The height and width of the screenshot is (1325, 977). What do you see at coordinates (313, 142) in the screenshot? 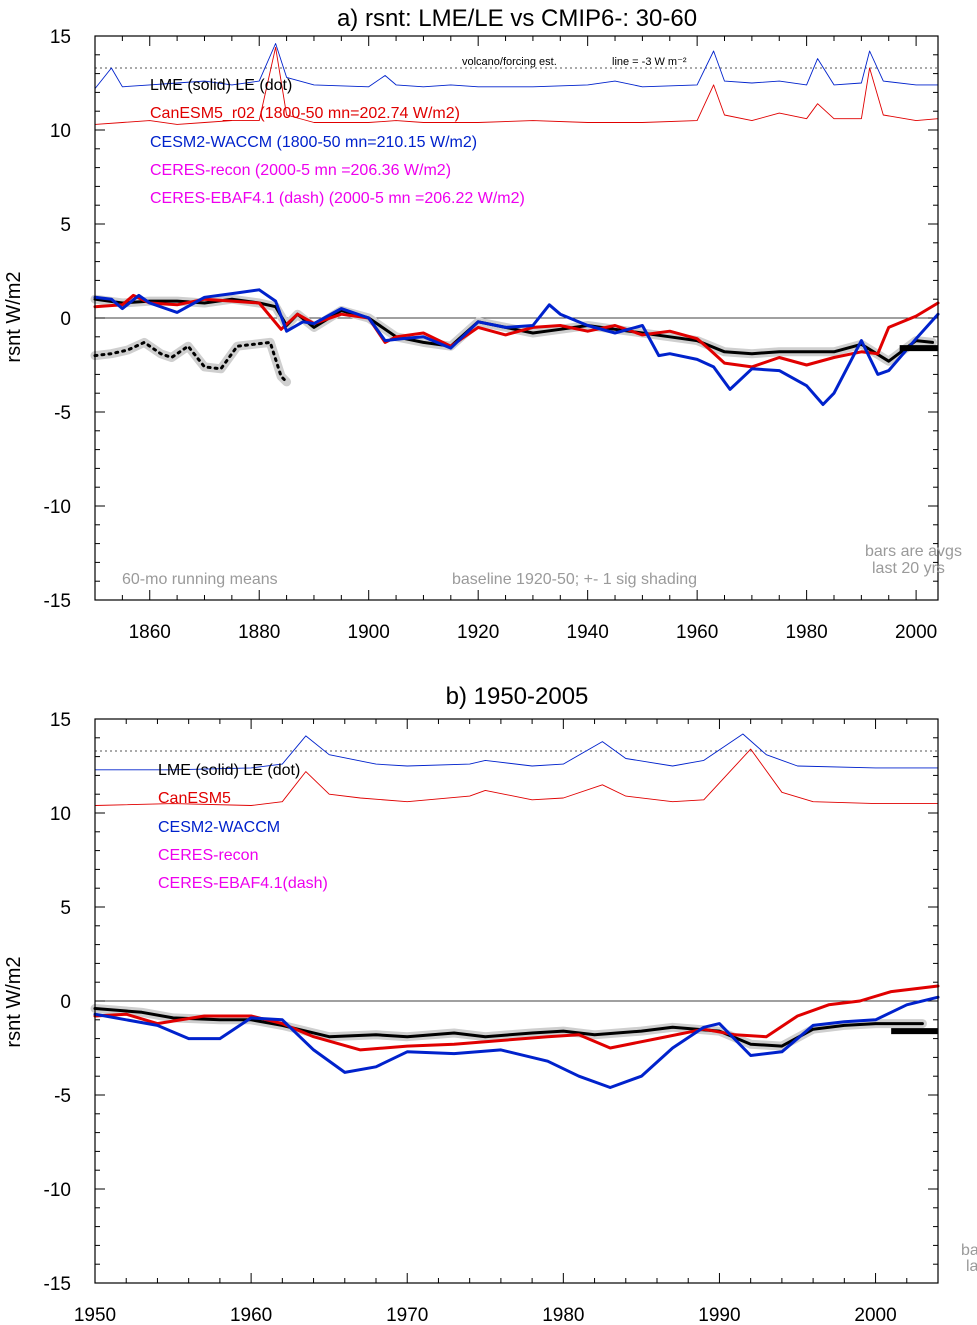
I see `legend-cesm2: CESM2-WACCM (1800-50 mn=210.15 W/m2)` at bounding box center [313, 142].